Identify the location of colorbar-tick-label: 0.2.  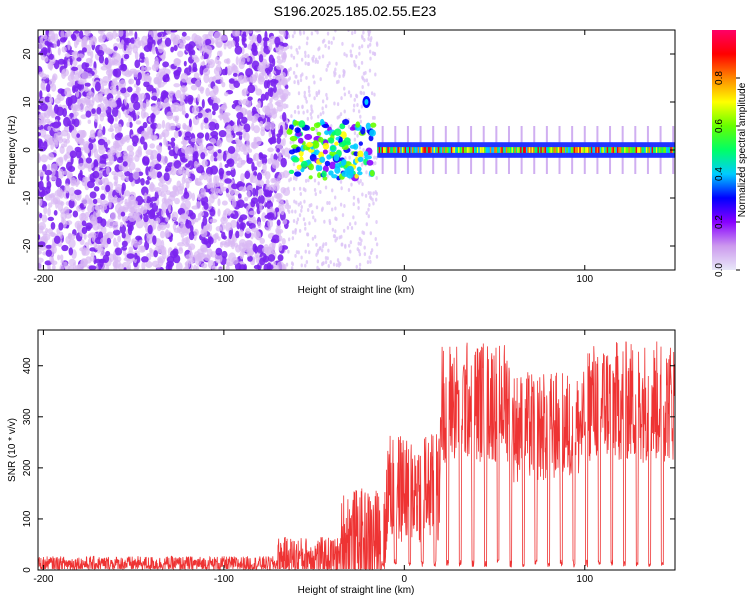
(719, 222).